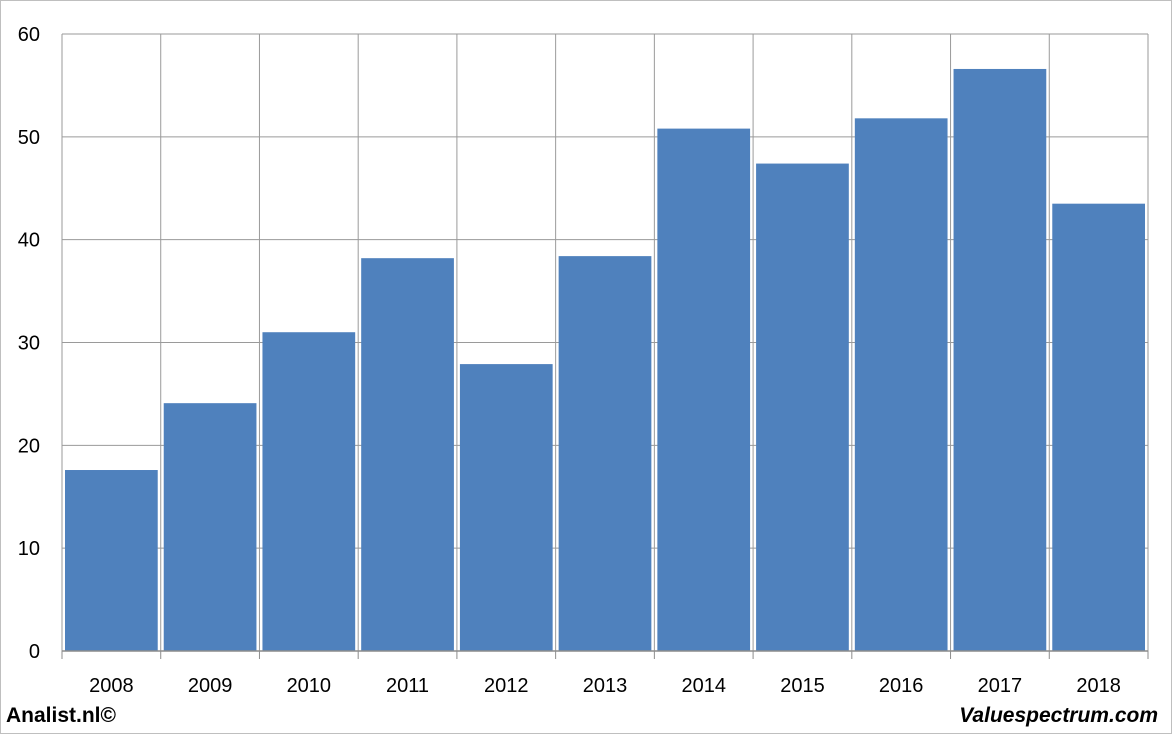  Describe the element at coordinates (309, 686) in the screenshot. I see `x-tick-label: 2010` at that location.